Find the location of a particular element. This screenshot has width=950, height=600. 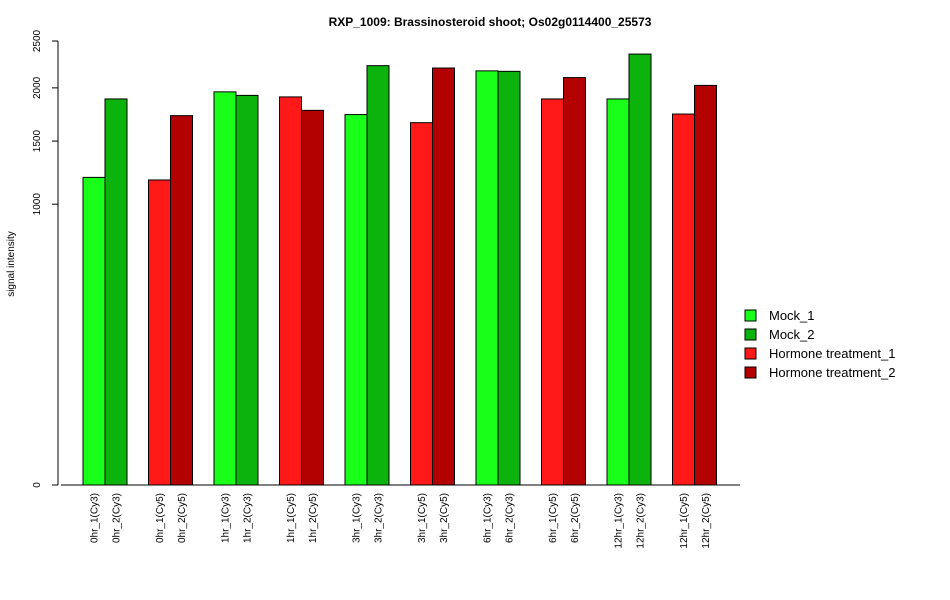

x-tick-label: 0hr_1(Cy3) is located at coordinates (95, 518).